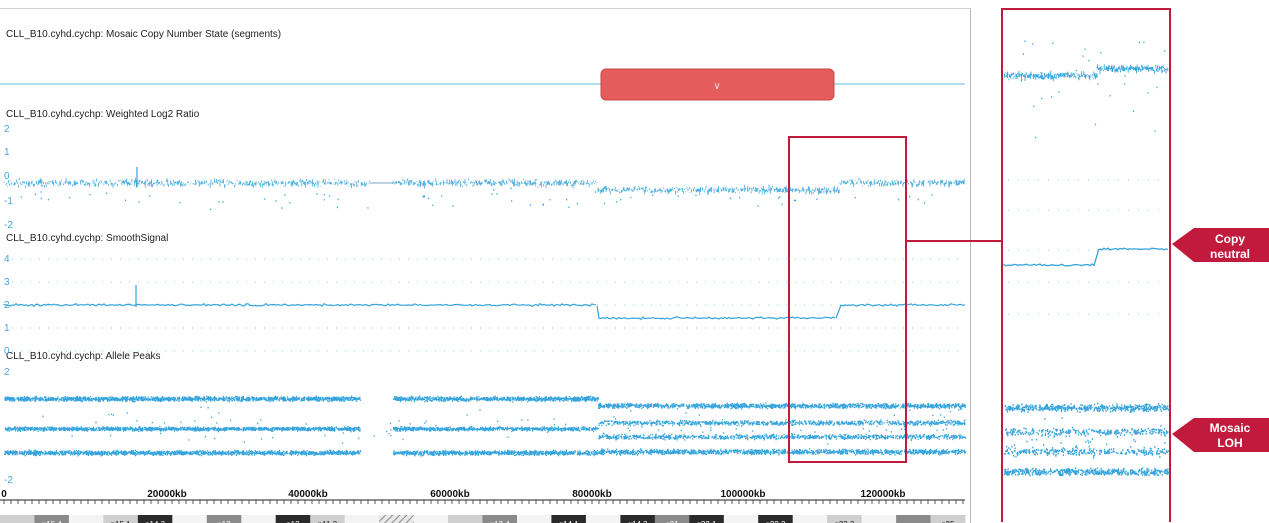 Image resolution: width=1269 pixels, height=523 pixels. Describe the element at coordinates (8, 225) in the screenshot. I see `log2-tick-neg2: -2` at that location.